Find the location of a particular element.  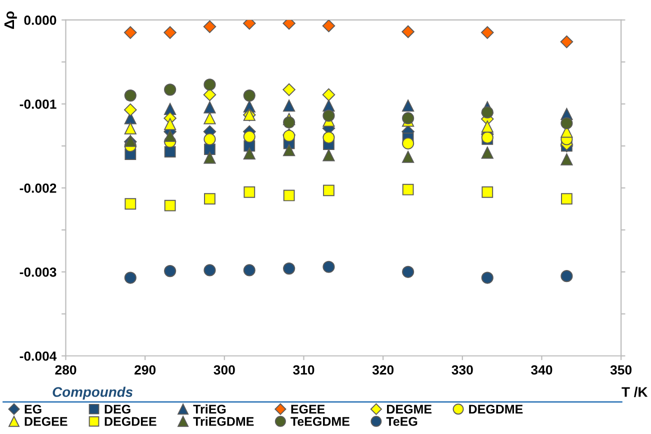

y-tick-label: -0.004 is located at coordinates (38, 356).